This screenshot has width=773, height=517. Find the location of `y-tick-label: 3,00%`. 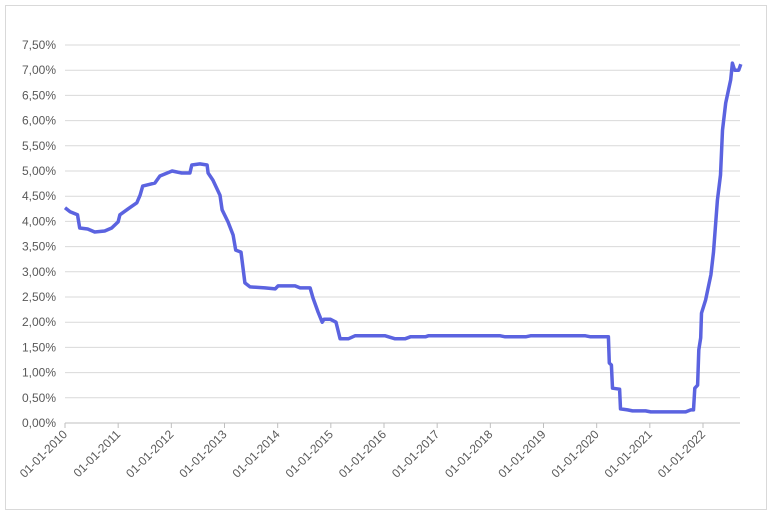

y-tick-label: 3,00% is located at coordinates (39, 272).